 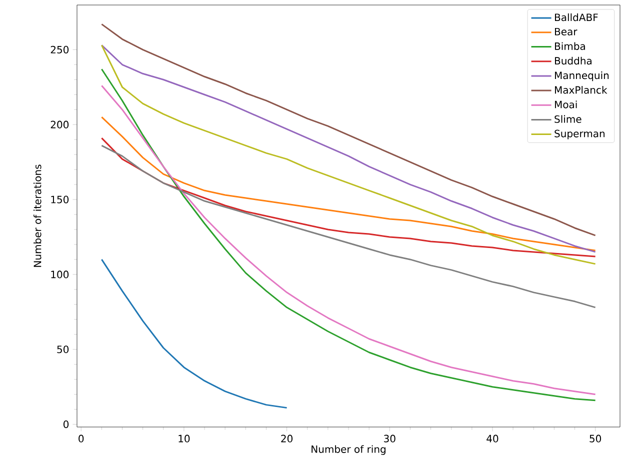 What do you see at coordinates (60, 274) in the screenshot?
I see `y-tick-label: 100` at bounding box center [60, 274].